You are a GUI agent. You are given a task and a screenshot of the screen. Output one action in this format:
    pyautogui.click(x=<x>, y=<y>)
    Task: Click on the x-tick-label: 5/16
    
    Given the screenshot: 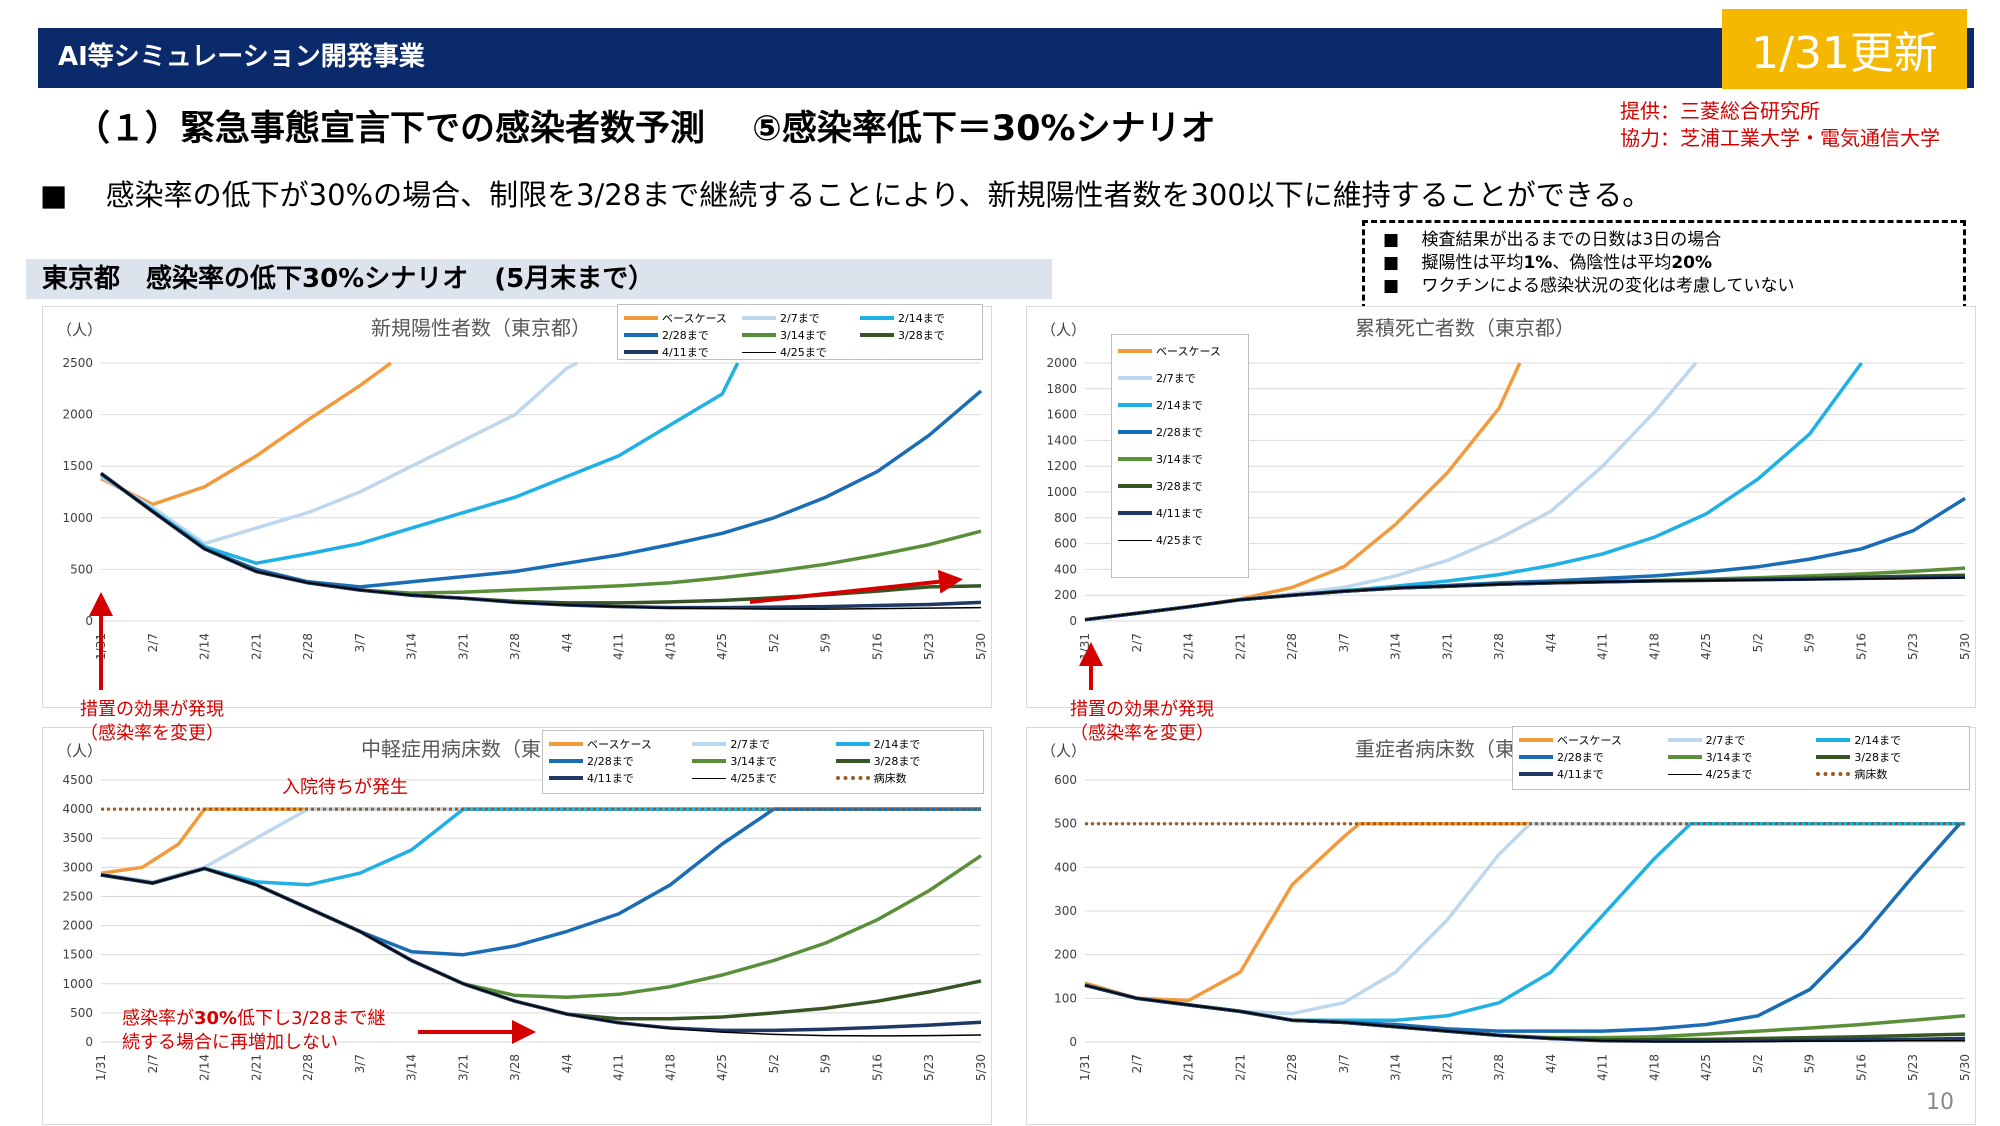 What is the action you would take?
    pyautogui.click(x=877, y=1067)
    